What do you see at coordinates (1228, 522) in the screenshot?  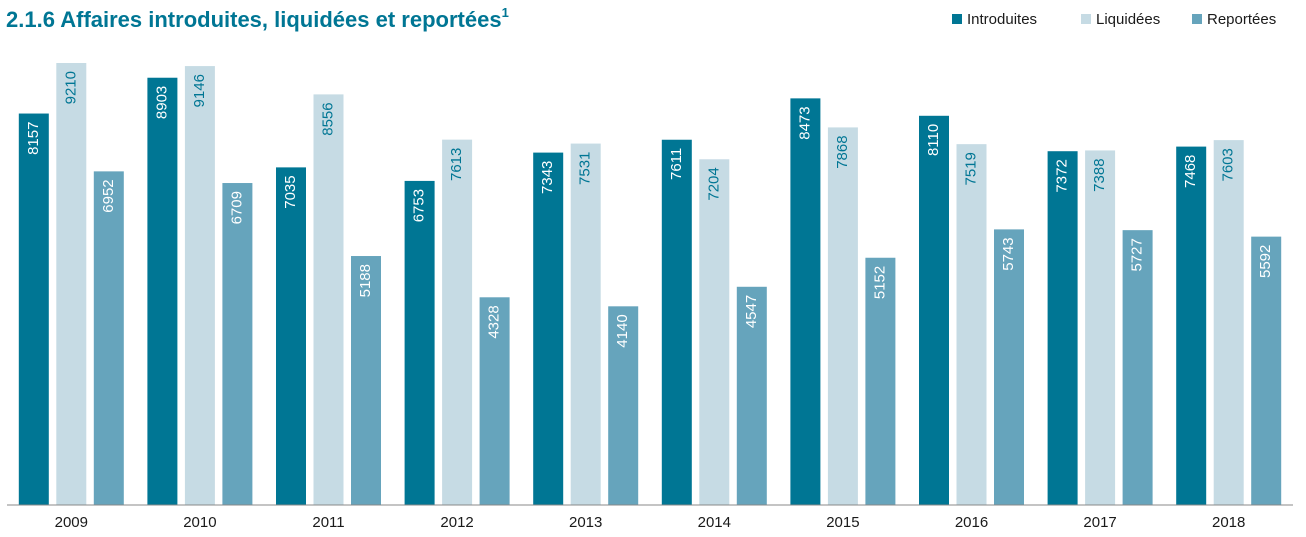 I see `x-tick-label: 2018` at bounding box center [1228, 522].